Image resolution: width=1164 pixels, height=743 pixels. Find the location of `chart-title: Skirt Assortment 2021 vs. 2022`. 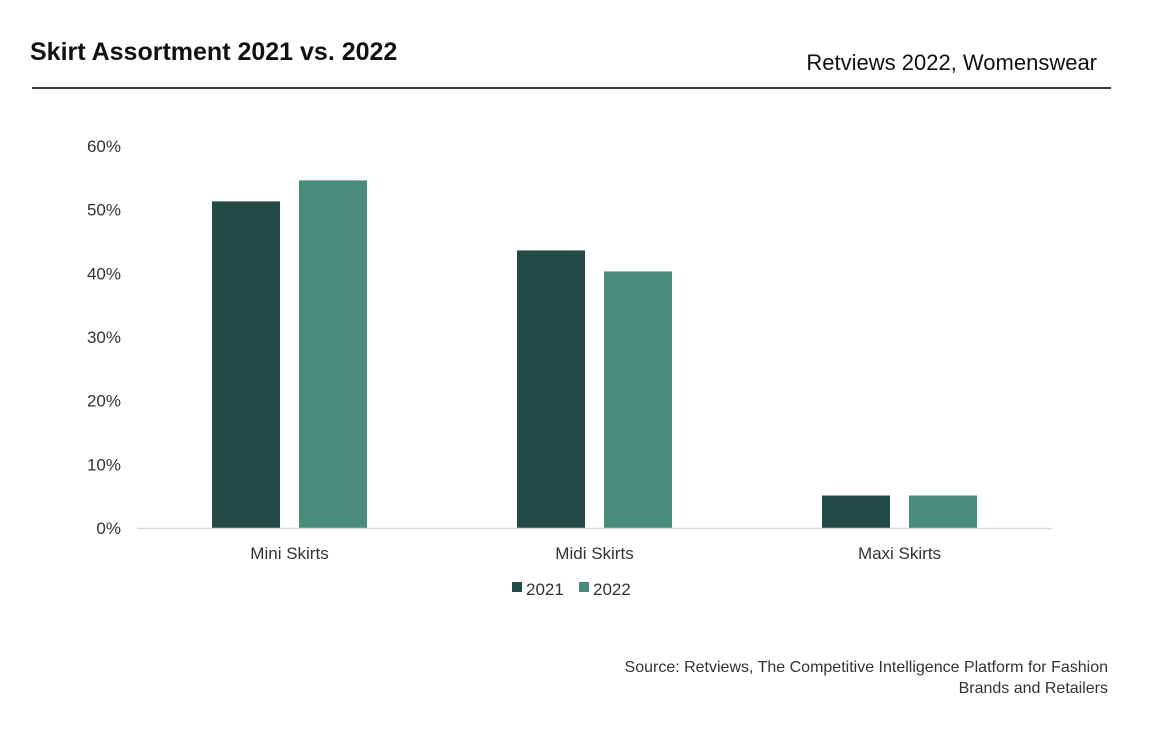

chart-title: Skirt Assortment 2021 vs. 2022 is located at coordinates (214, 52).